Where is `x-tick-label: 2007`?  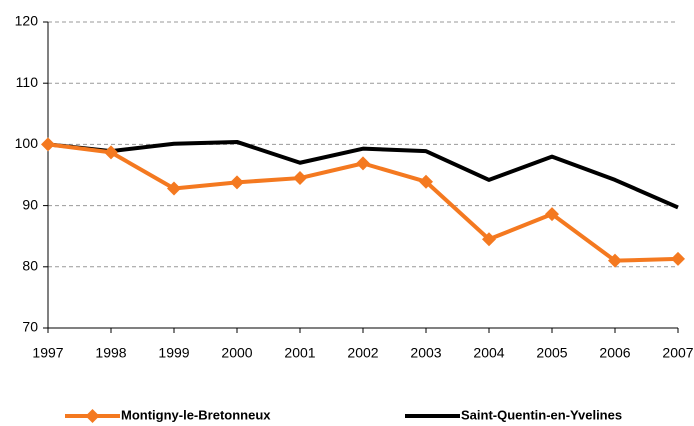
x-tick-label: 2007 is located at coordinates (677, 353).